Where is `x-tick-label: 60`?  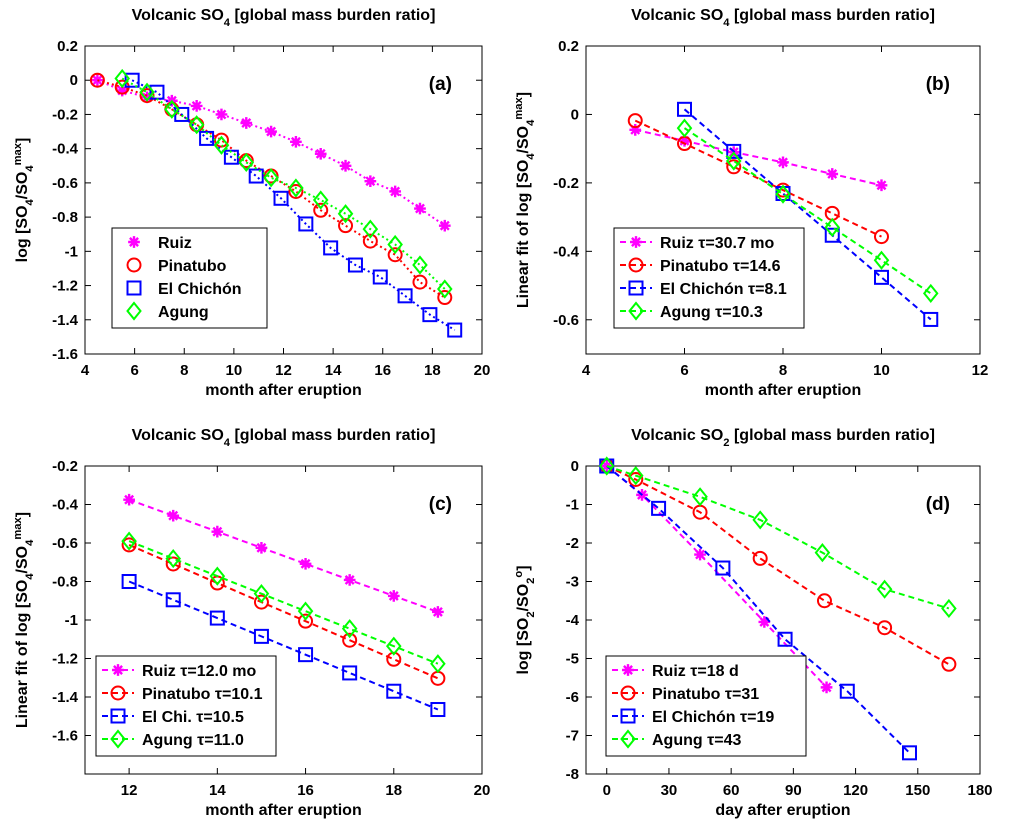 x-tick-label: 60 is located at coordinates (731, 790).